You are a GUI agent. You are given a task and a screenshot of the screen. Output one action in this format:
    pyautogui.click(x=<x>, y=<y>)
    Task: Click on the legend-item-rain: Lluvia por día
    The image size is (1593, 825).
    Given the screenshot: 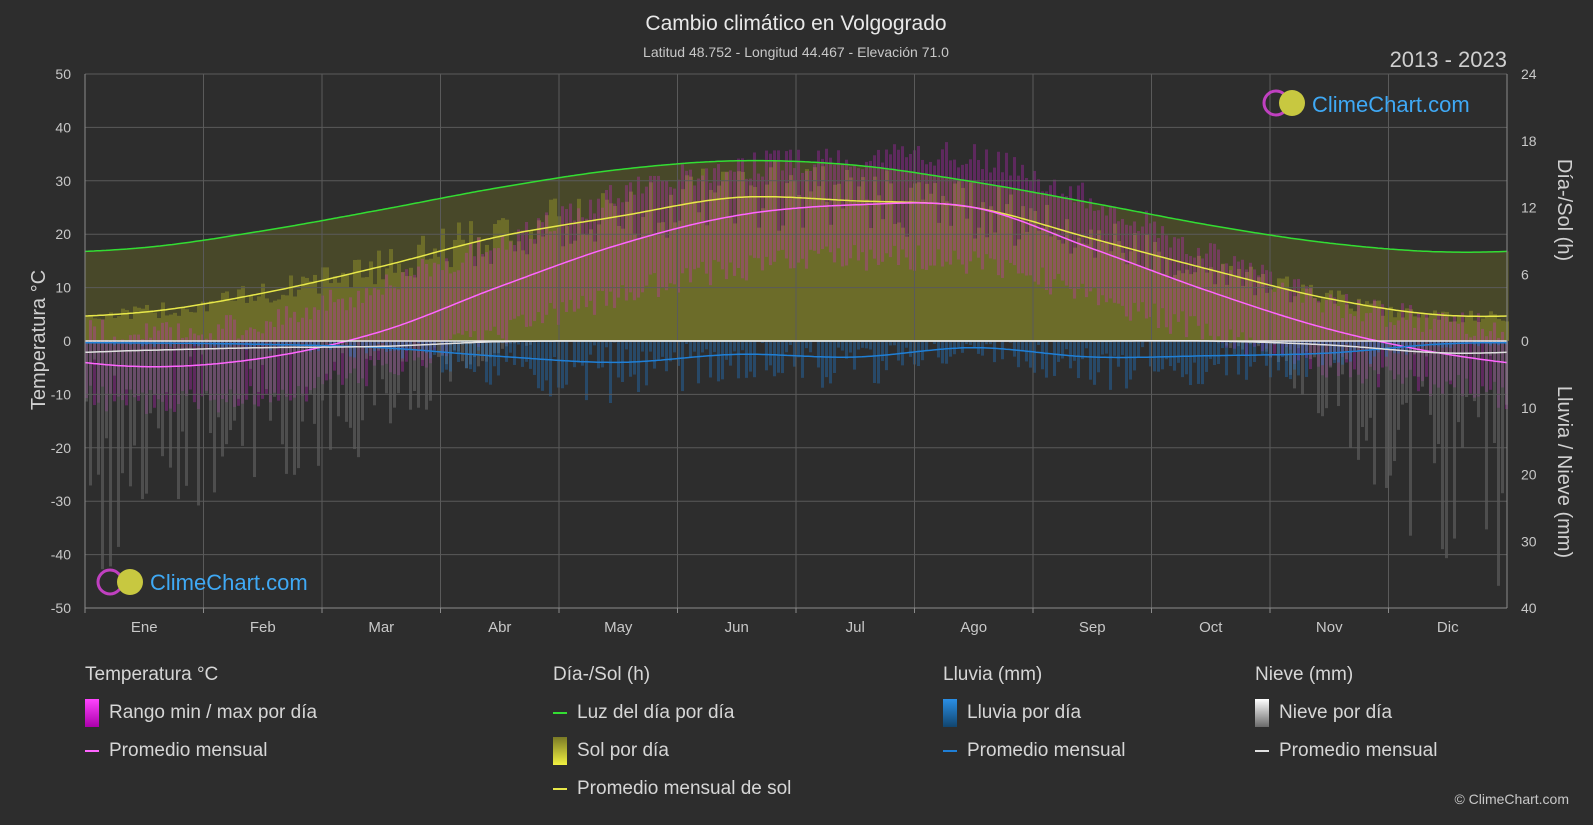 What is the action you would take?
    pyautogui.click(x=1034, y=713)
    